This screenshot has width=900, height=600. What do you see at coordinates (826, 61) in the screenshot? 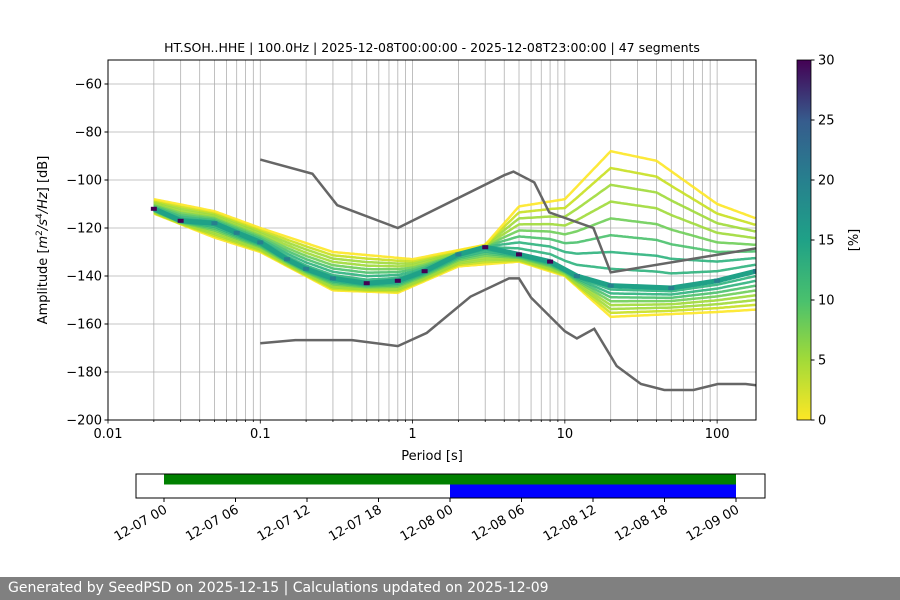
I see `colorbar-tick-label: 30` at bounding box center [826, 61].